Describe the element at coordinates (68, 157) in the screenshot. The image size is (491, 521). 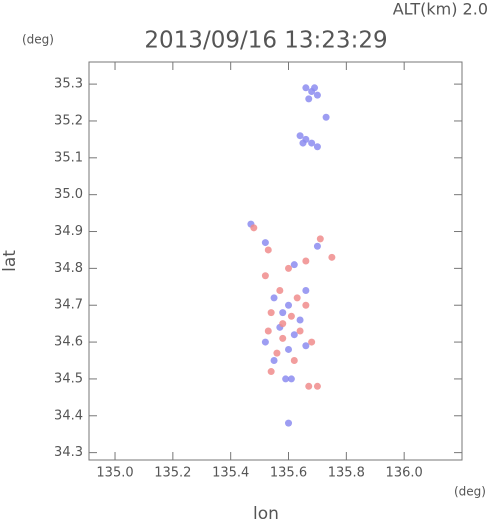
I see `y-tick-label: 35.1` at that location.